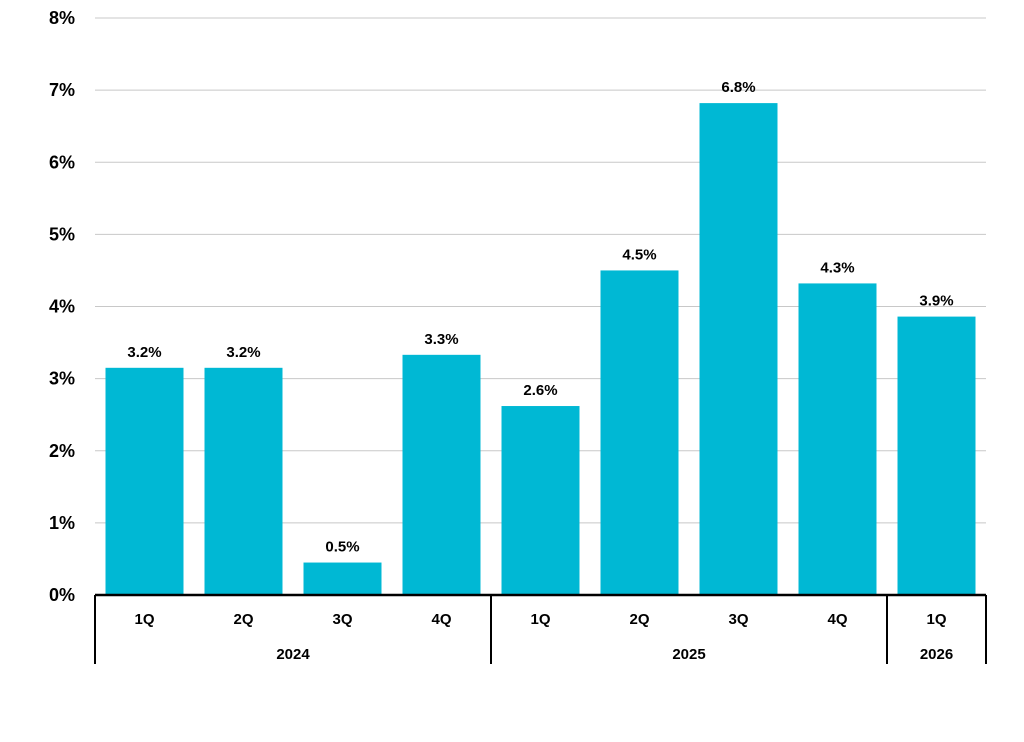 This screenshot has height=742, width=1024. I want to click on x-group-label: 2024, so click(293, 654).